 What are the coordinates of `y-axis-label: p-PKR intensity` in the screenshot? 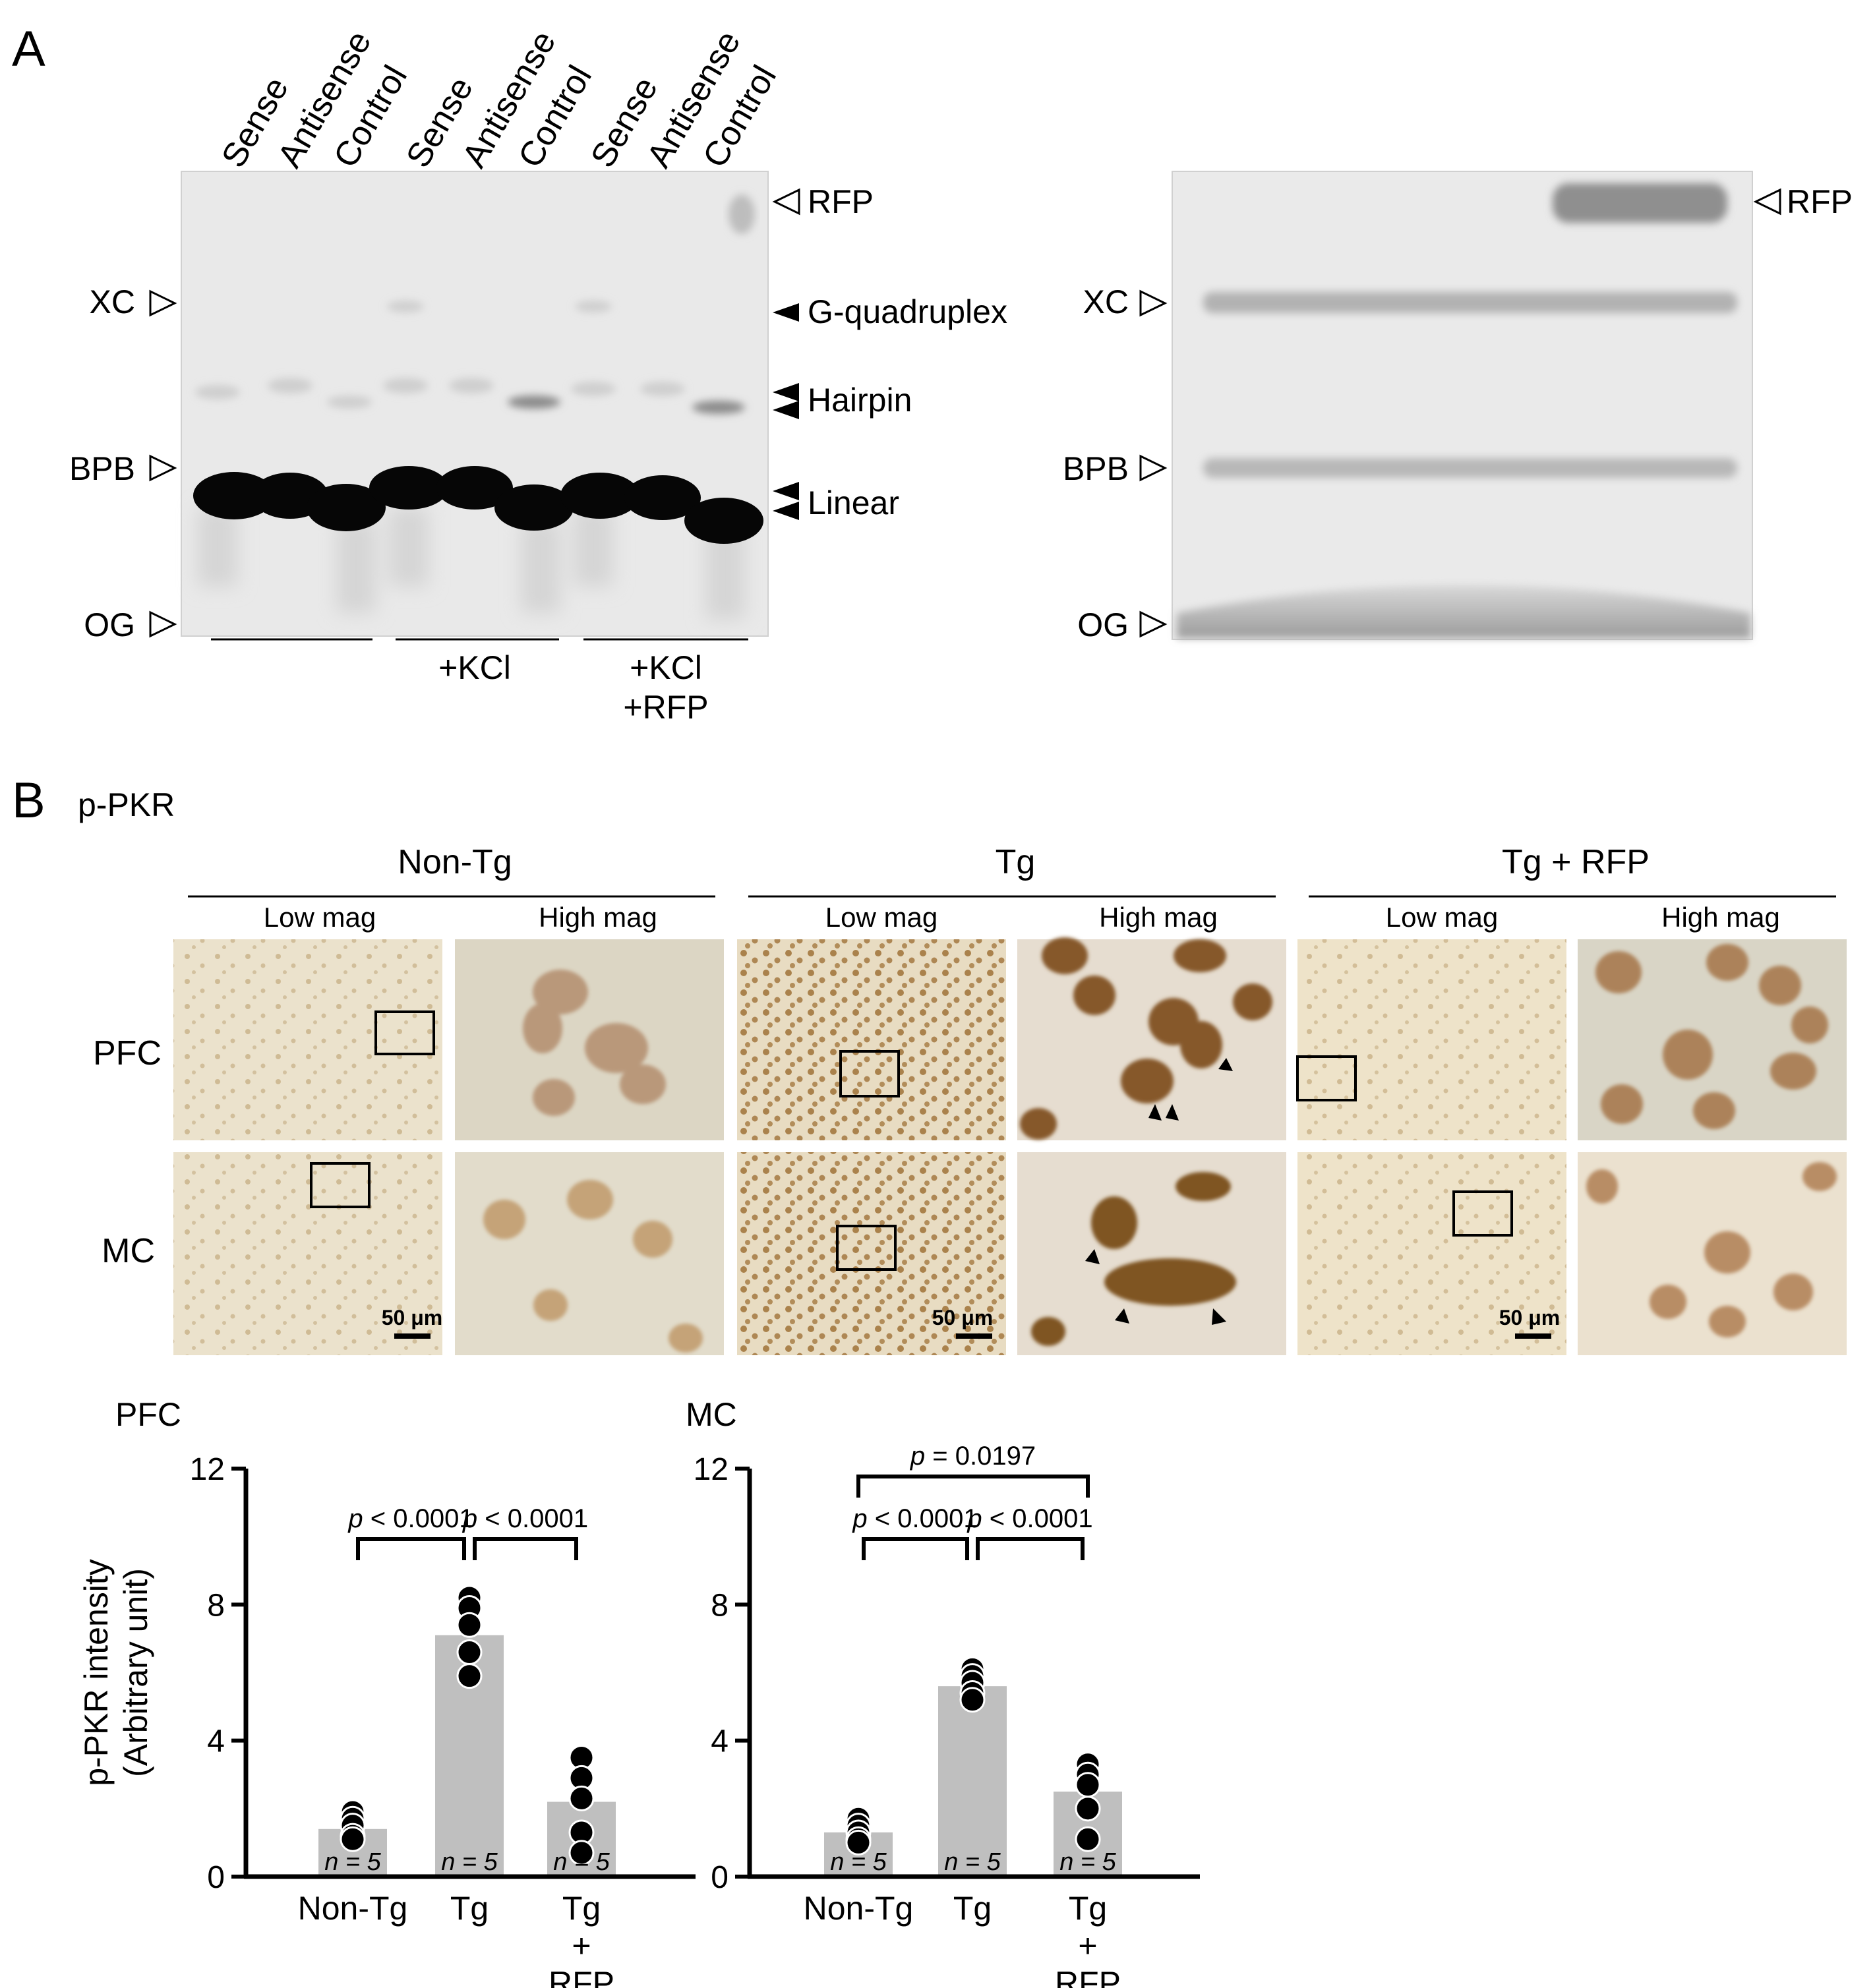 It's located at (96, 1672).